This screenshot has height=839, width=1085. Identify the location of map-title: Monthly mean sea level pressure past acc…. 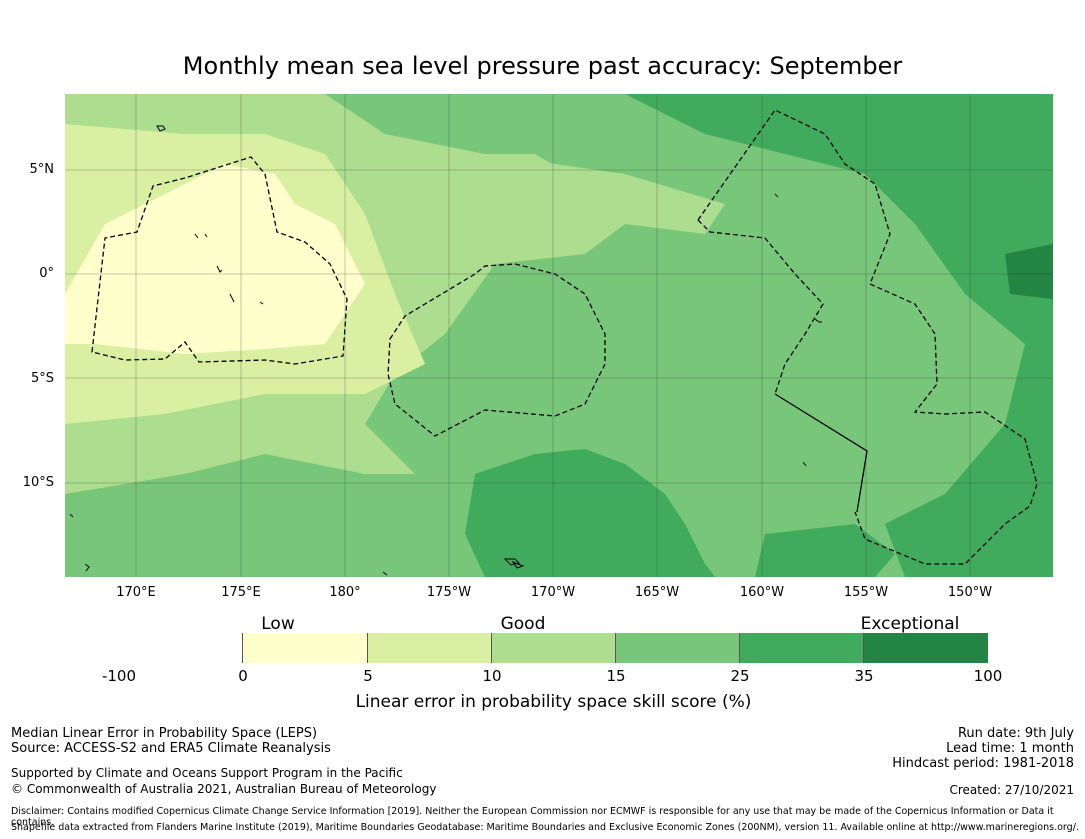
(542, 66).